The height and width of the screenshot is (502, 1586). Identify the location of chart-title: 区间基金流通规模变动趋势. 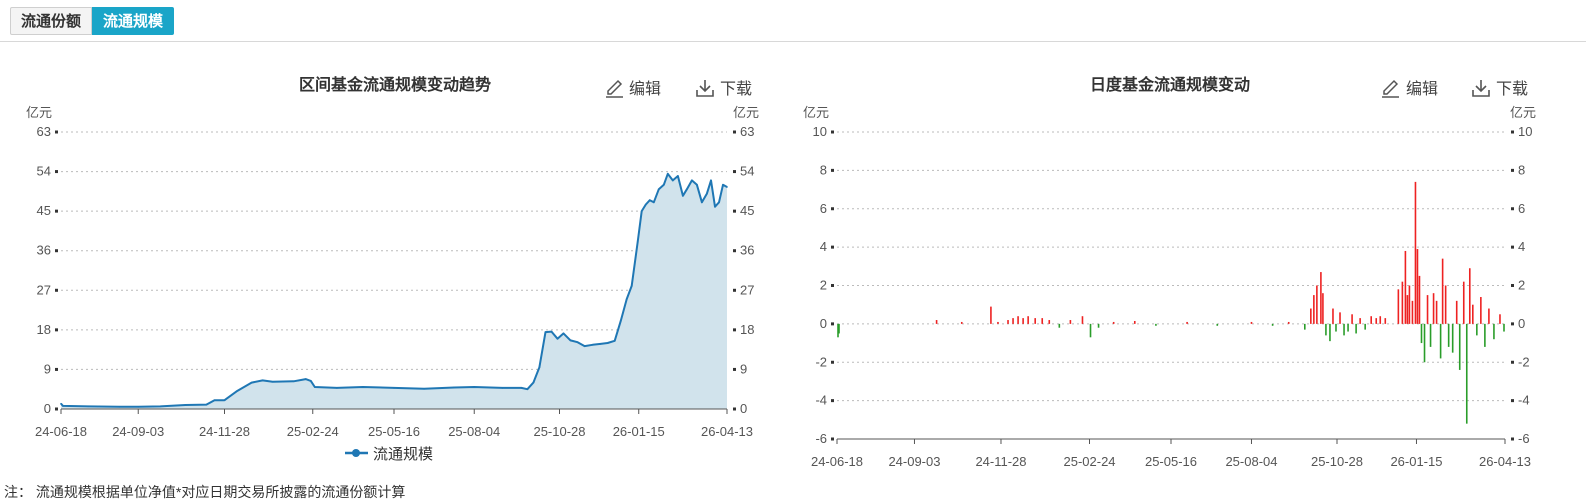
(395, 84).